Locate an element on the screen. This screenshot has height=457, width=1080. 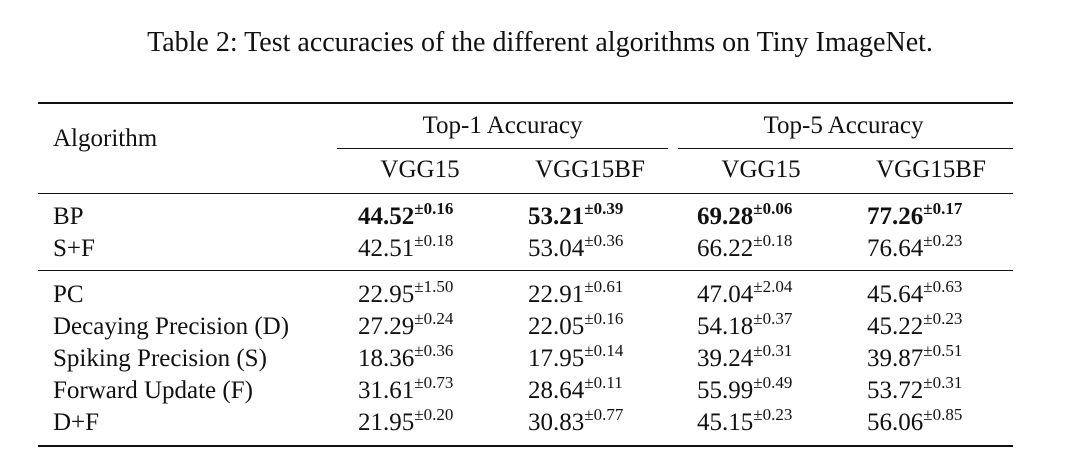
accuracy-cell: 53.21±0.39 is located at coordinates (576, 216).